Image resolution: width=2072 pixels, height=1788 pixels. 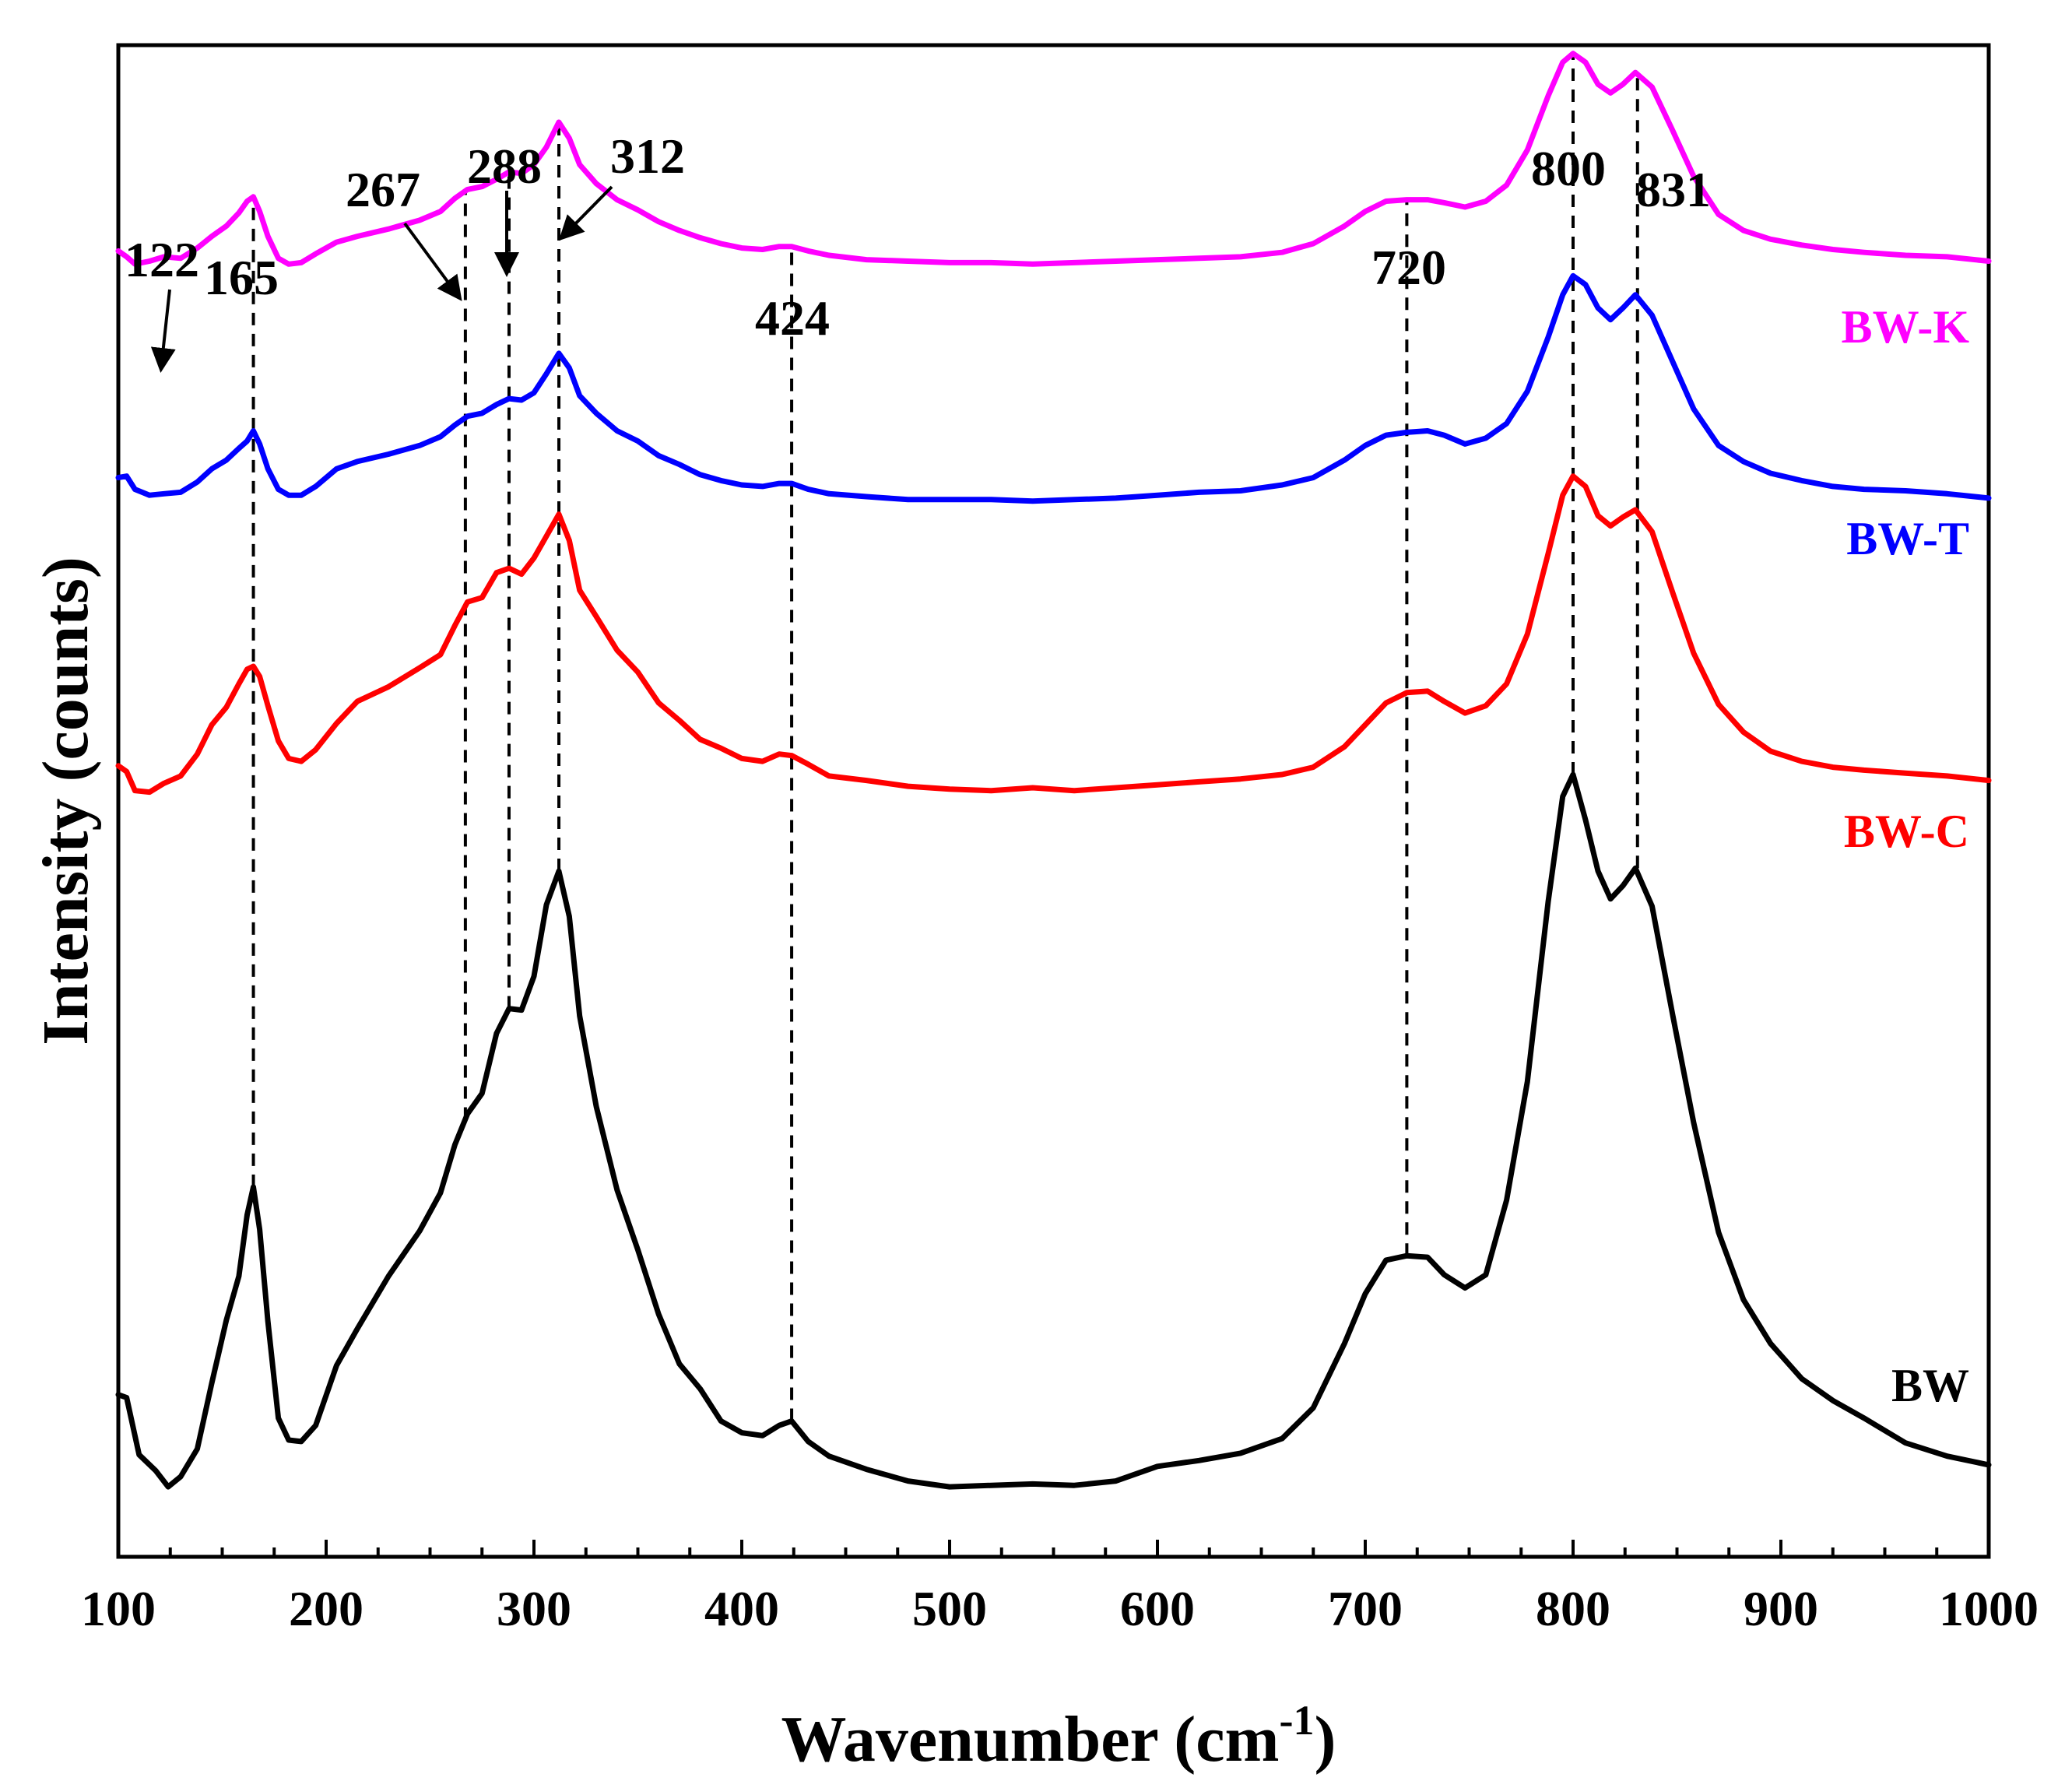 I want to click on peak-label-267: 267, so click(x=383, y=189).